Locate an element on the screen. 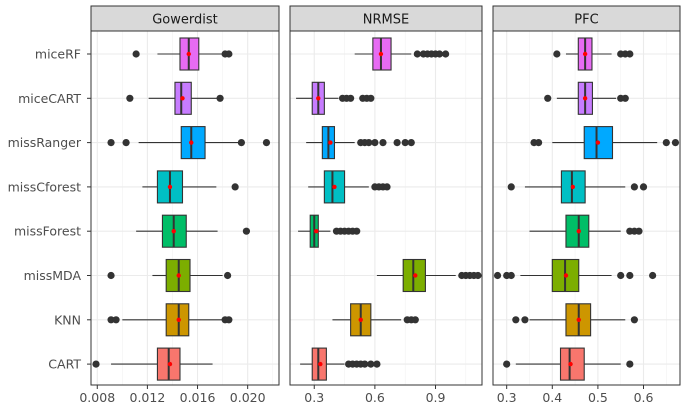  y-tick-label: KNN is located at coordinates (67, 319).